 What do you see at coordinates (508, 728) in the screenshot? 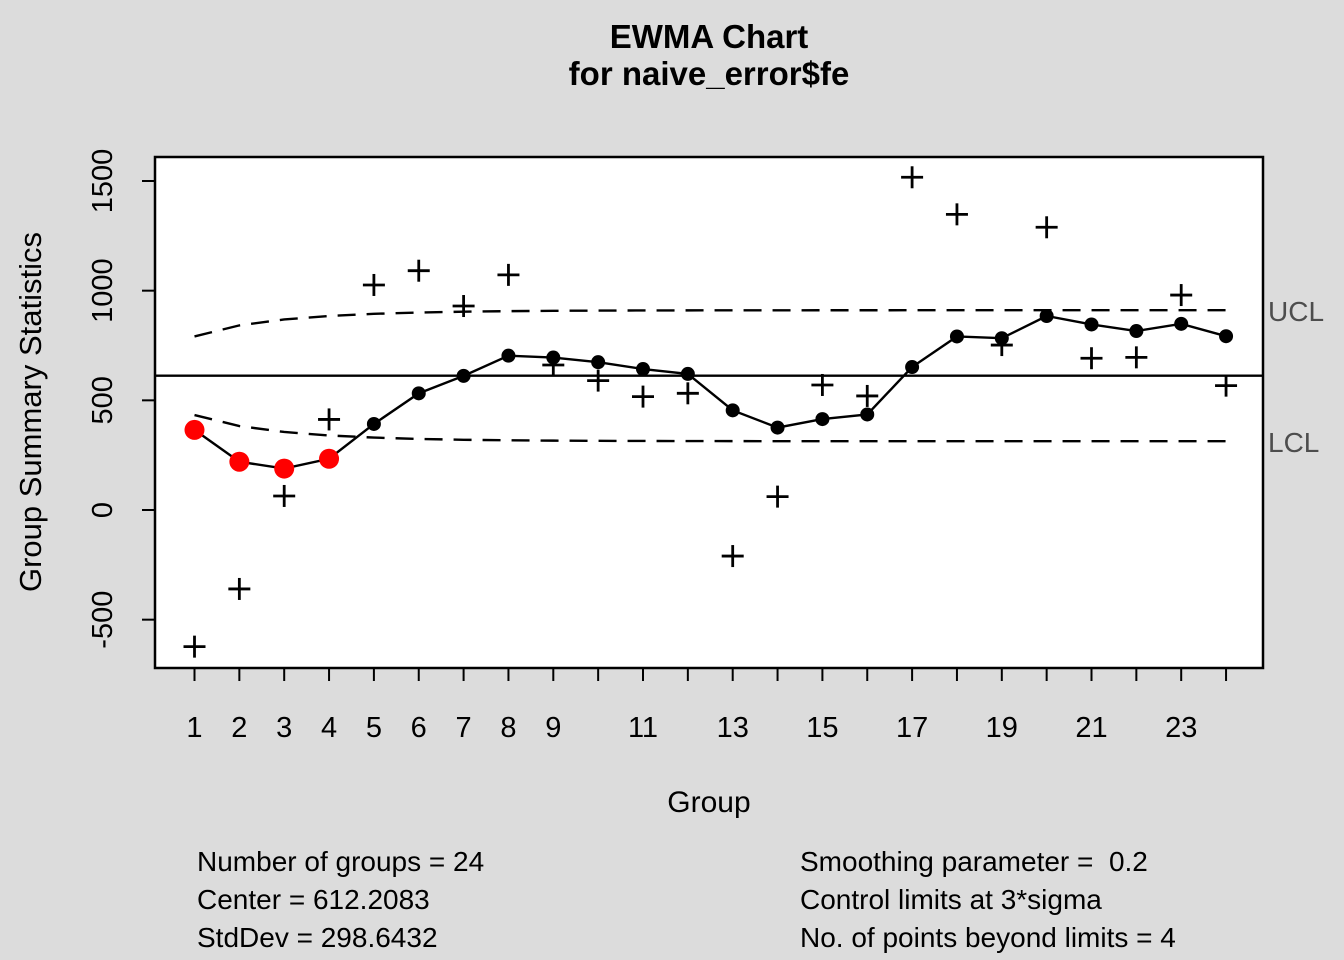
I see `x-tick-label: 8` at bounding box center [508, 728].